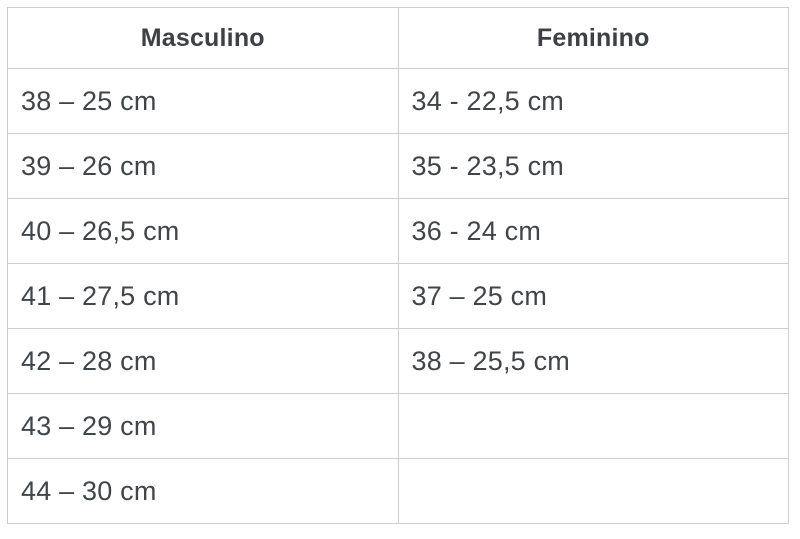 This screenshot has width=800, height=539. I want to click on size-cell-masculino: 38 – 25 cm, so click(203, 101).